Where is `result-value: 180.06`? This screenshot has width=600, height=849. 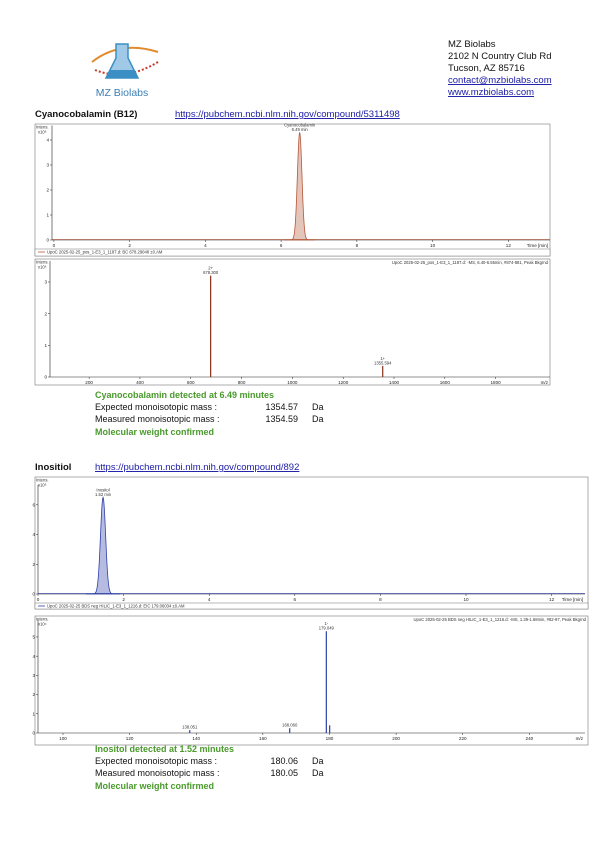
result-value: 180.06 is located at coordinates (284, 761).